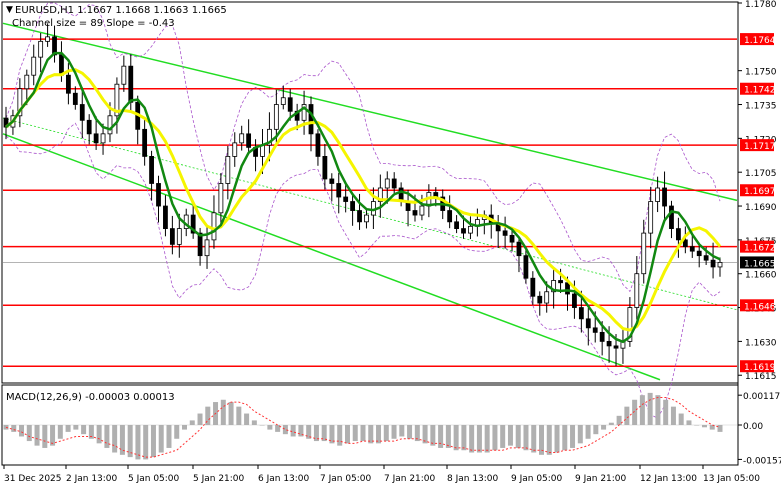  What do you see at coordinates (219, 479) in the screenshot?
I see `x-tick-label: 5 Jan 21:00` at bounding box center [219, 479].